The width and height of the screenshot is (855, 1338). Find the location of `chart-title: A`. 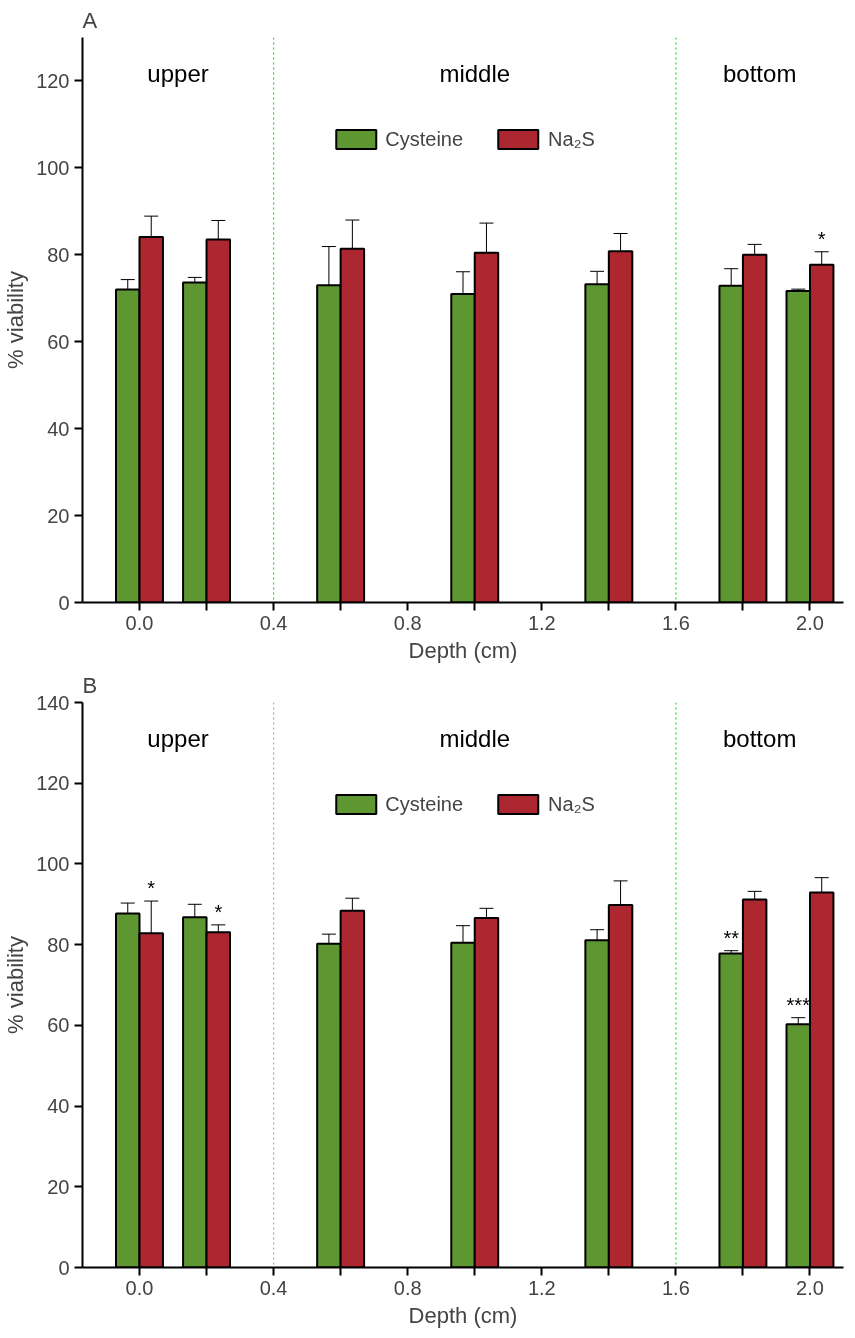

chart-title: A is located at coordinates (90, 20).